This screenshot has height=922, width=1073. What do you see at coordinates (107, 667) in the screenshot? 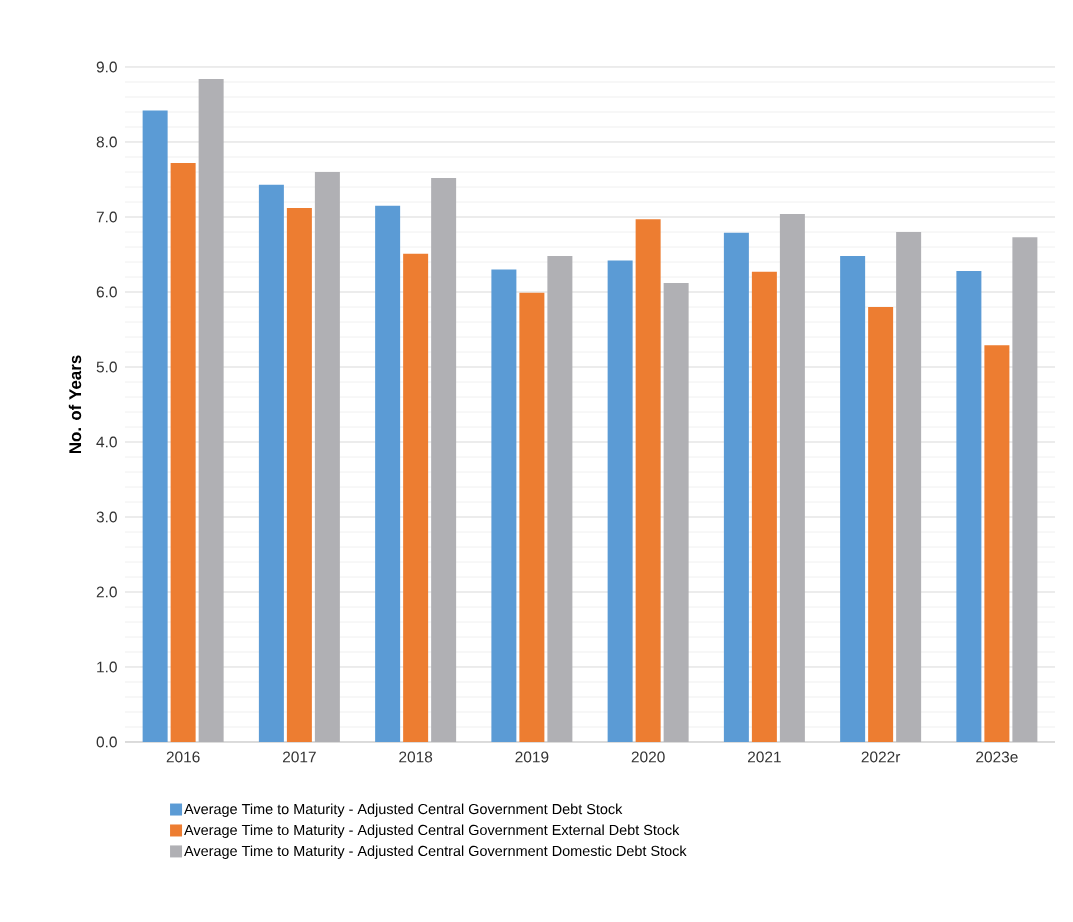
I see `y-tick-label: 1.0` at bounding box center [107, 667].